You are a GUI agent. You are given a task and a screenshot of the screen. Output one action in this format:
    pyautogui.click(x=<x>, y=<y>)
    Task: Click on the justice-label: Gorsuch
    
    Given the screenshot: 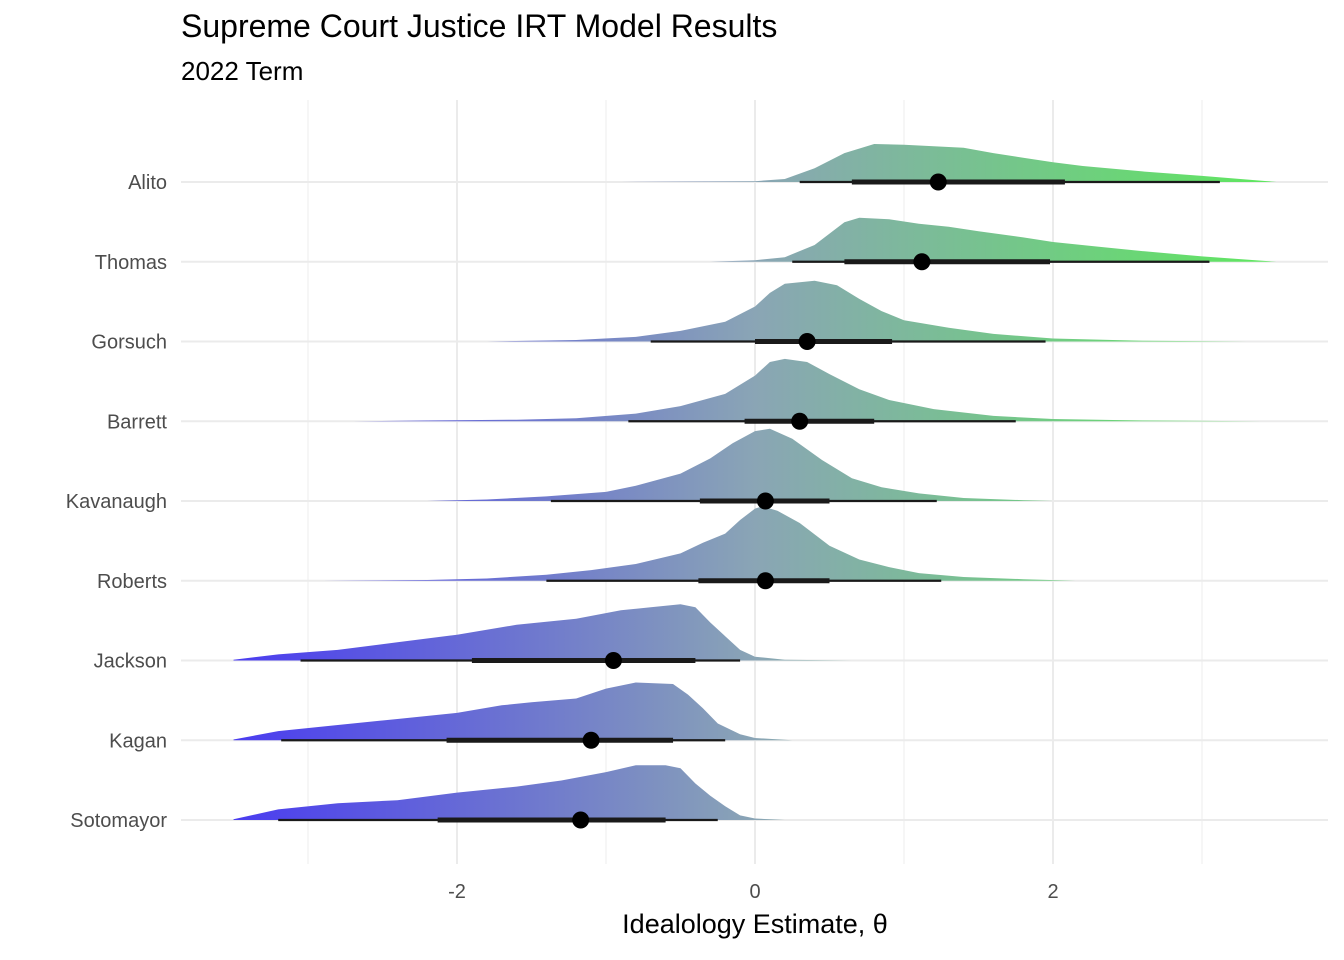 What is the action you would take?
    pyautogui.click(x=129, y=343)
    